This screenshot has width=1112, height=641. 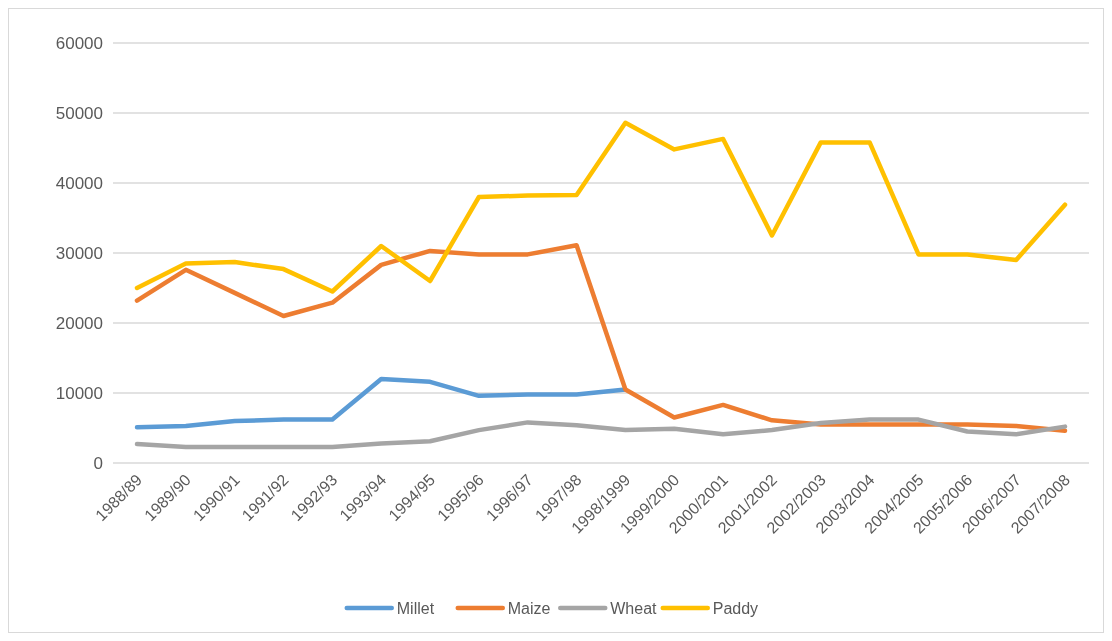 I want to click on line-series, so click(x=601, y=433).